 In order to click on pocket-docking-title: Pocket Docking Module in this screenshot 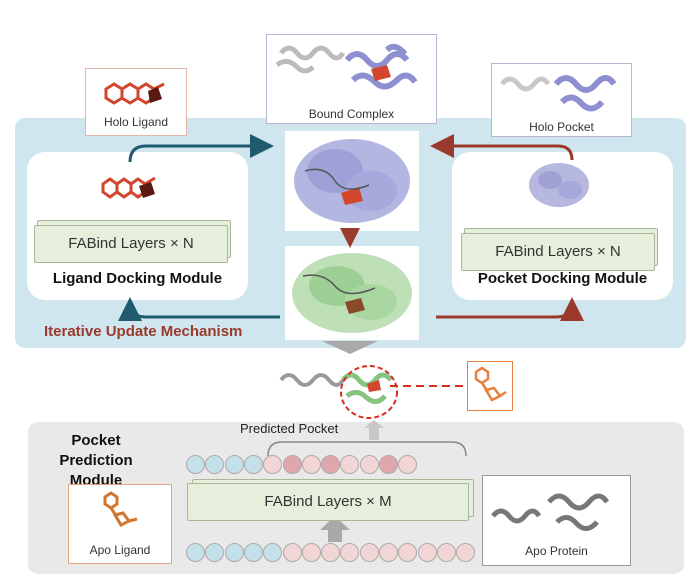, I will do `click(562, 278)`.